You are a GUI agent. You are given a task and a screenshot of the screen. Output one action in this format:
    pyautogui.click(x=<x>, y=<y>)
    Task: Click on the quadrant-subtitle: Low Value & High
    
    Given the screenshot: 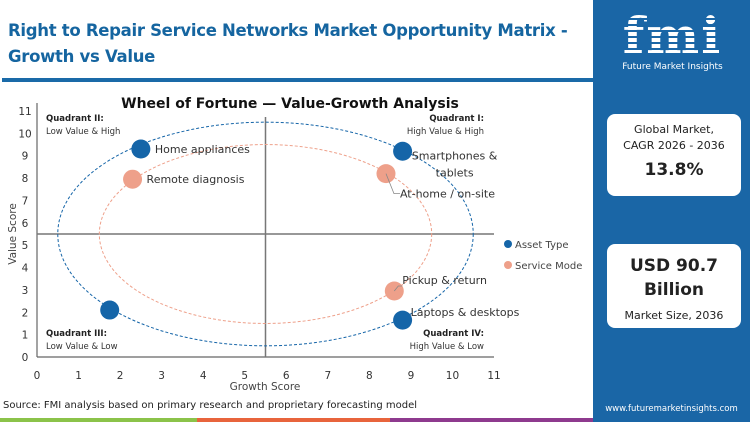 What is the action you would take?
    pyautogui.click(x=83, y=132)
    